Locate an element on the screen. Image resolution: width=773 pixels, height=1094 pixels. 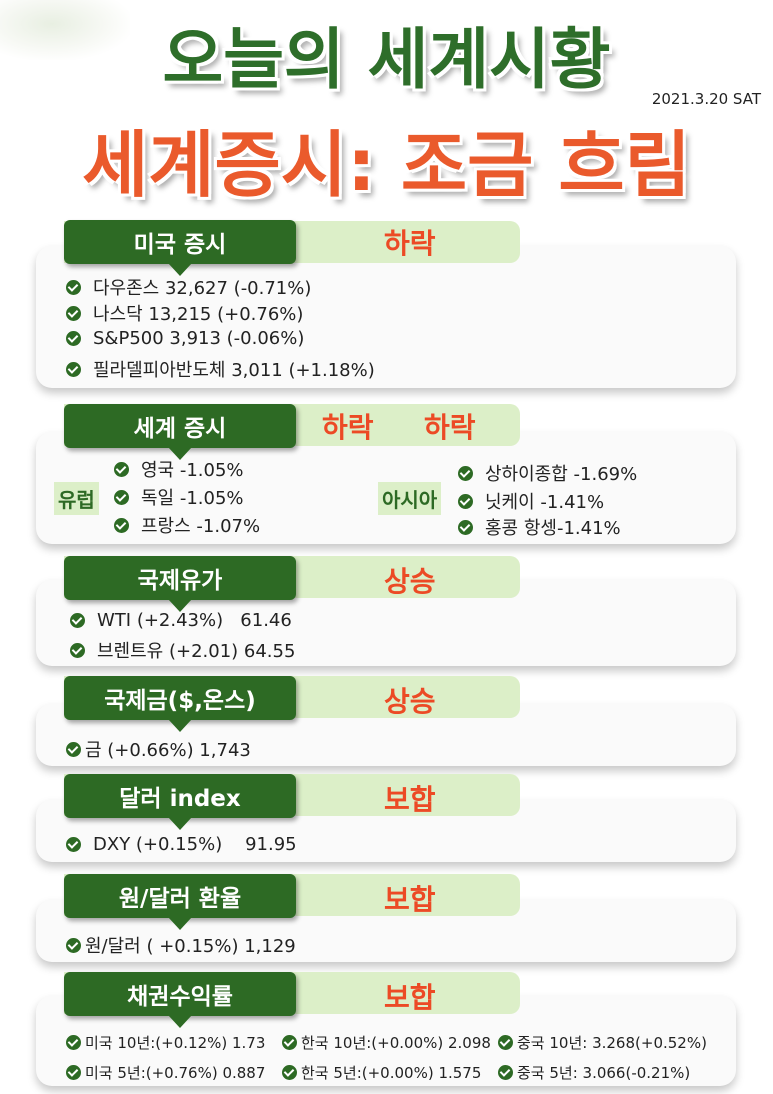
europe-status: 하락 is located at coordinates (348, 427).